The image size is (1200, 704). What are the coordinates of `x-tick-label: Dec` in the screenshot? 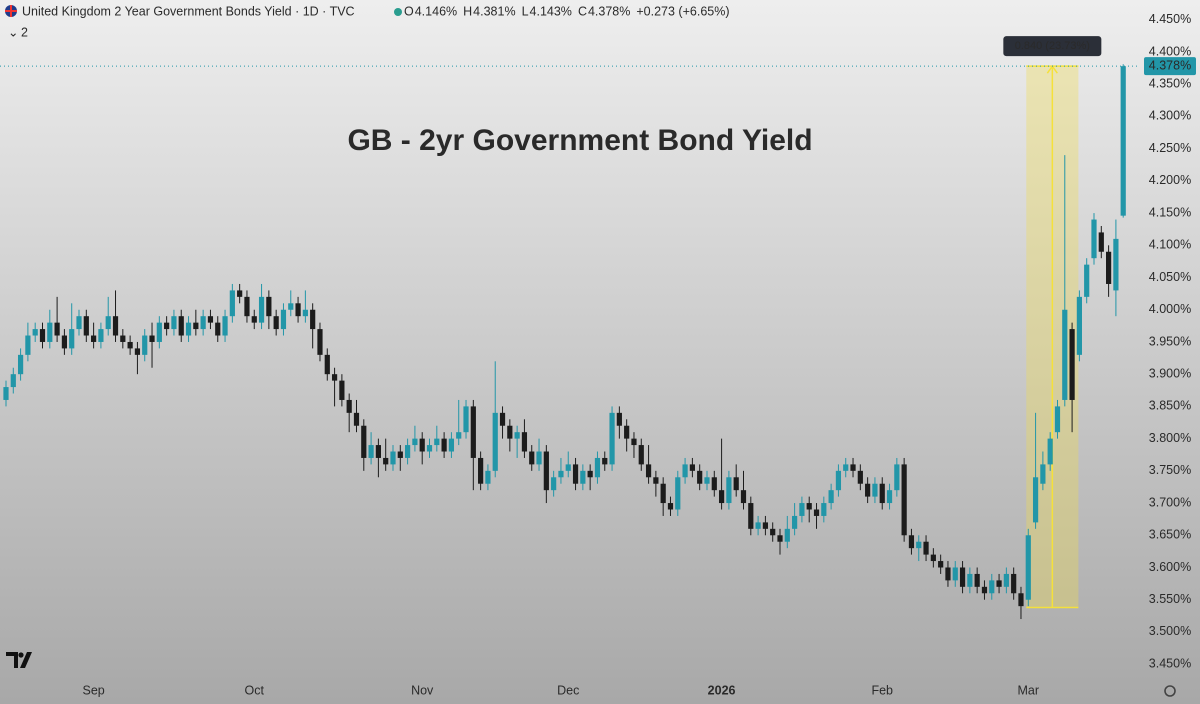 It's located at (568, 690).